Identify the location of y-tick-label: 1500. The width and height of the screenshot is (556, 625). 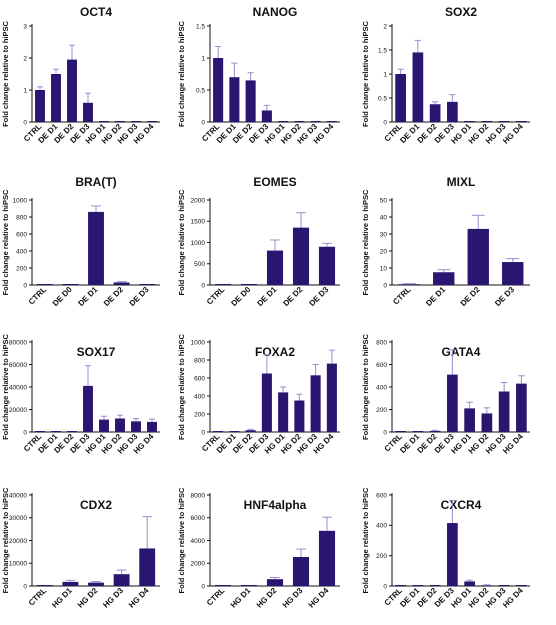
(198, 222).